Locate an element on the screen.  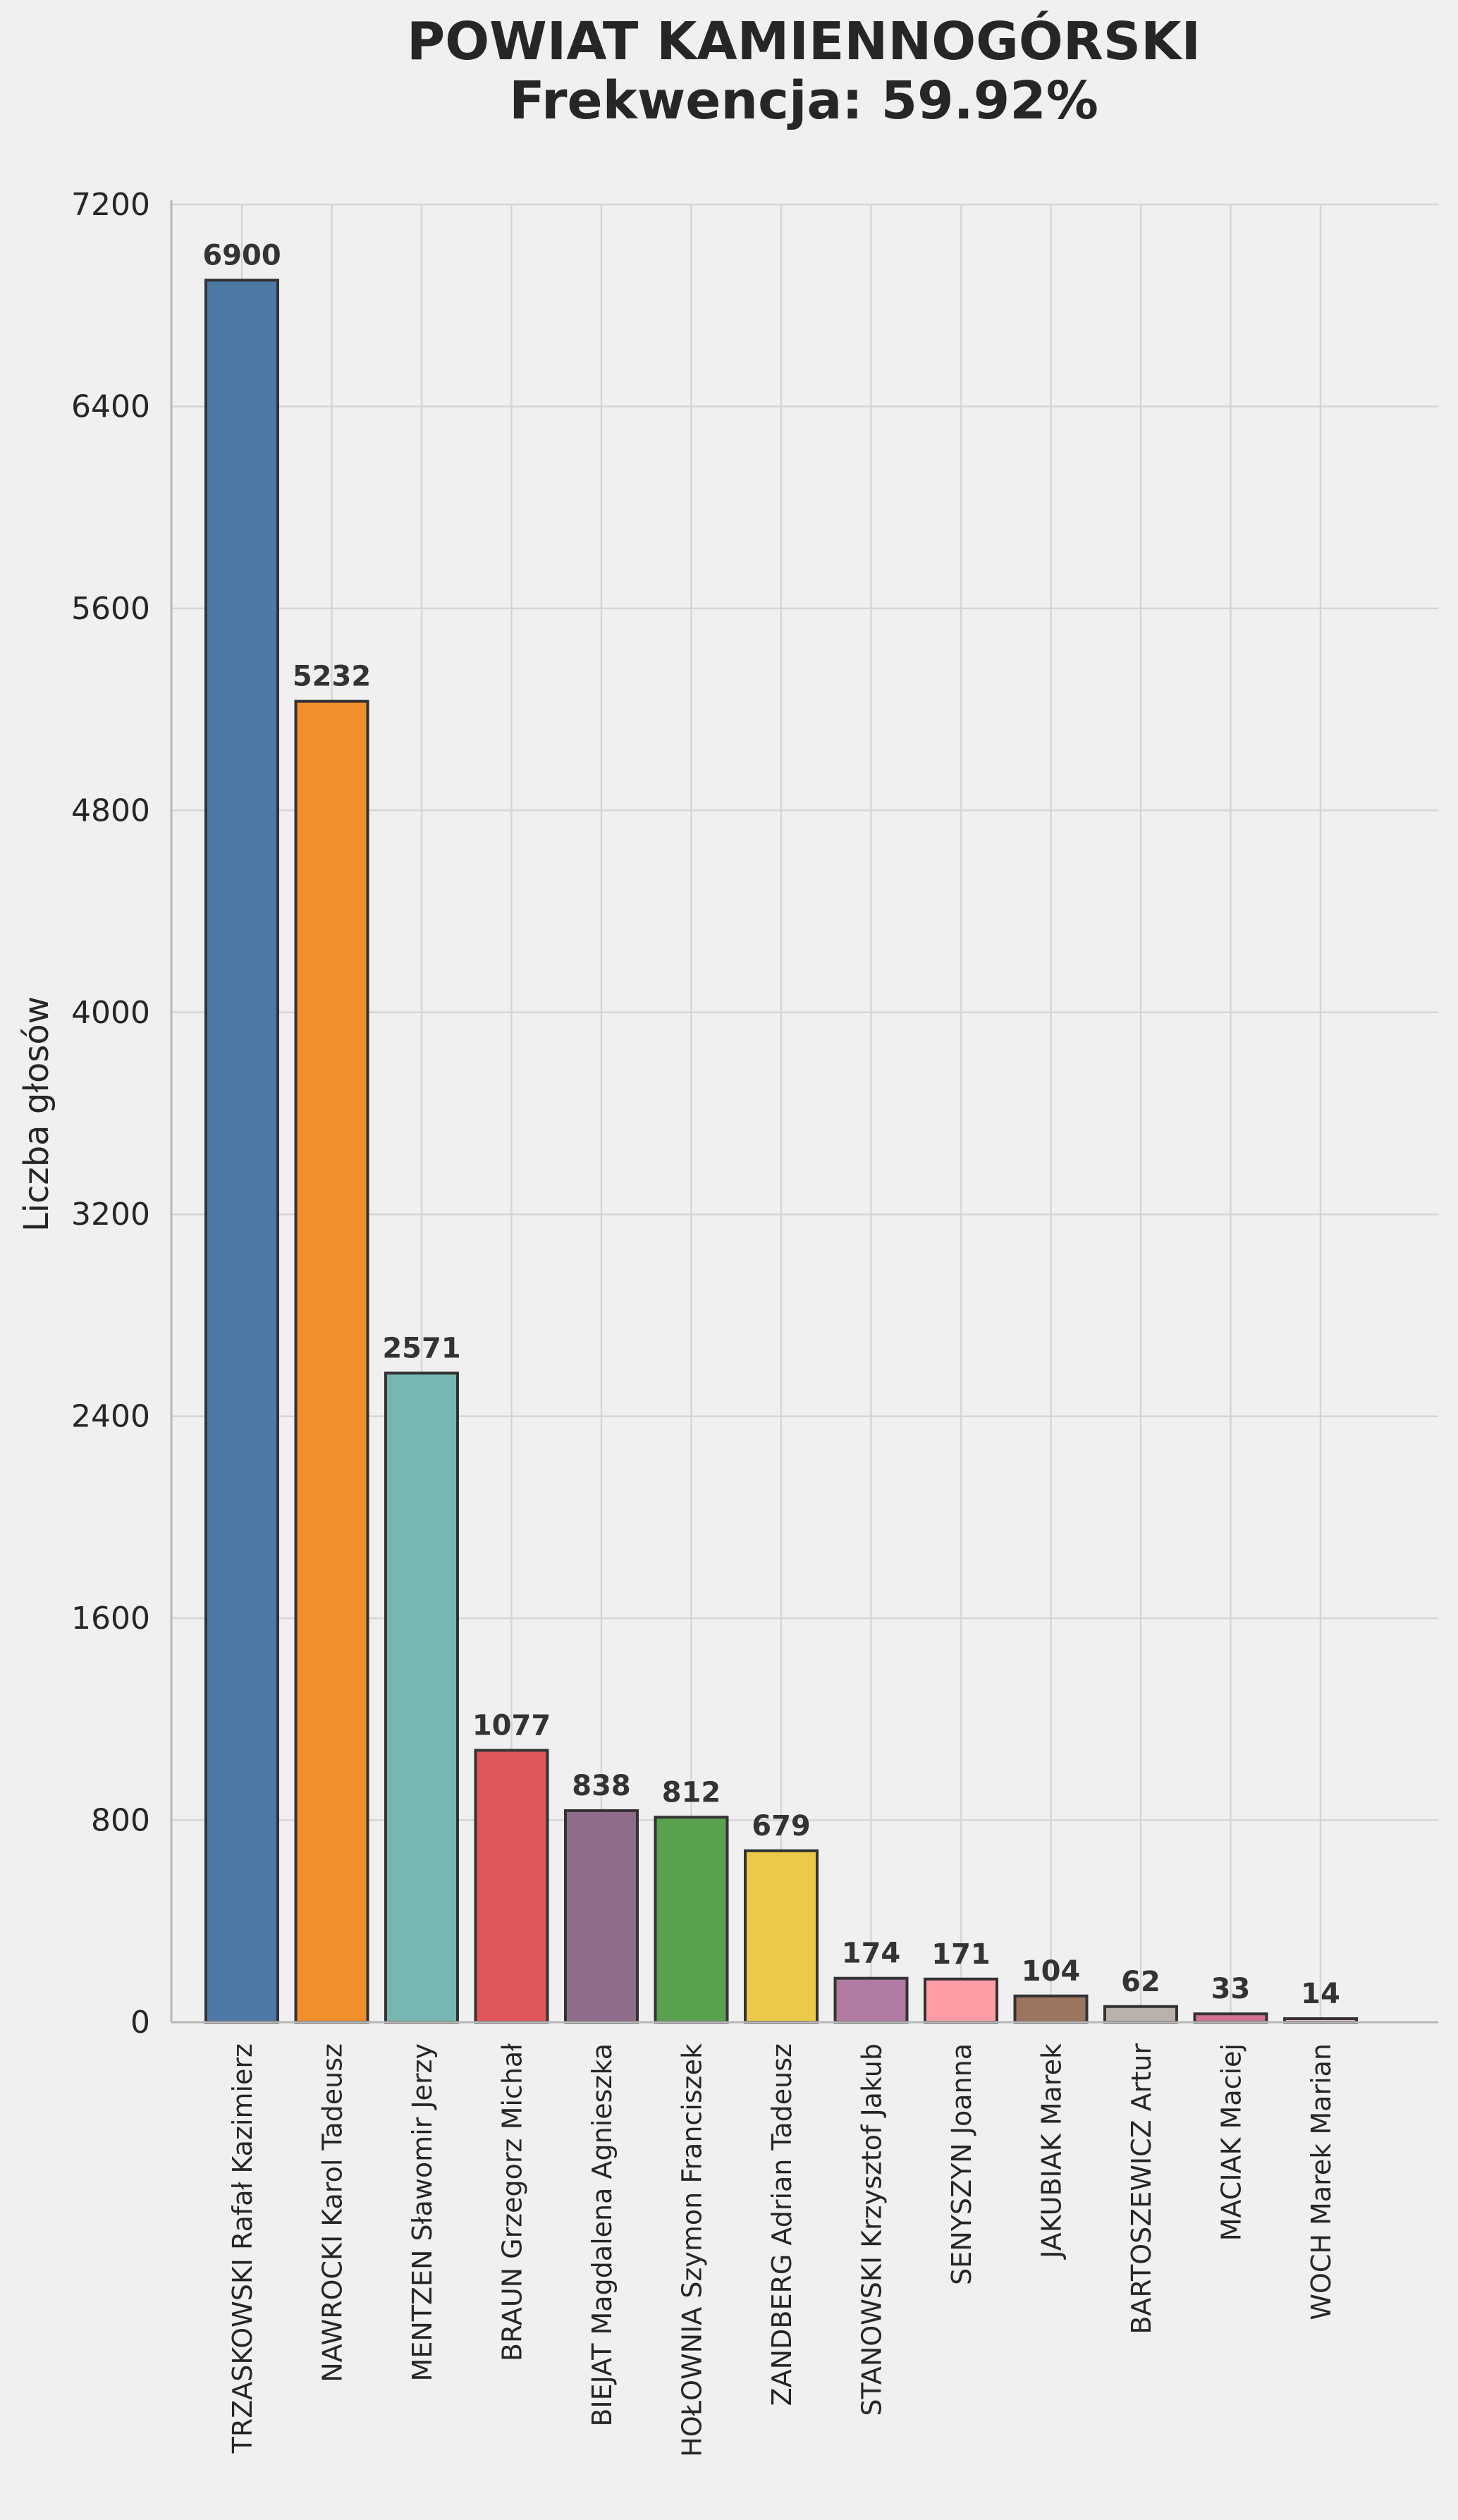
chart-title: POWIAT KAMIENNOGÓRSKI Frekwencja: 59.92% is located at coordinates (804, 70).